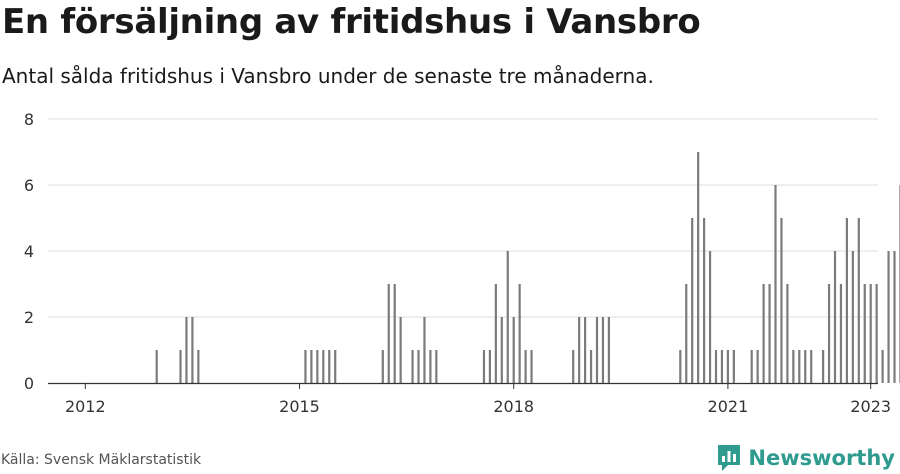 This screenshot has height=474, width=900. I want to click on y-tick-label: 6, so click(29, 185).